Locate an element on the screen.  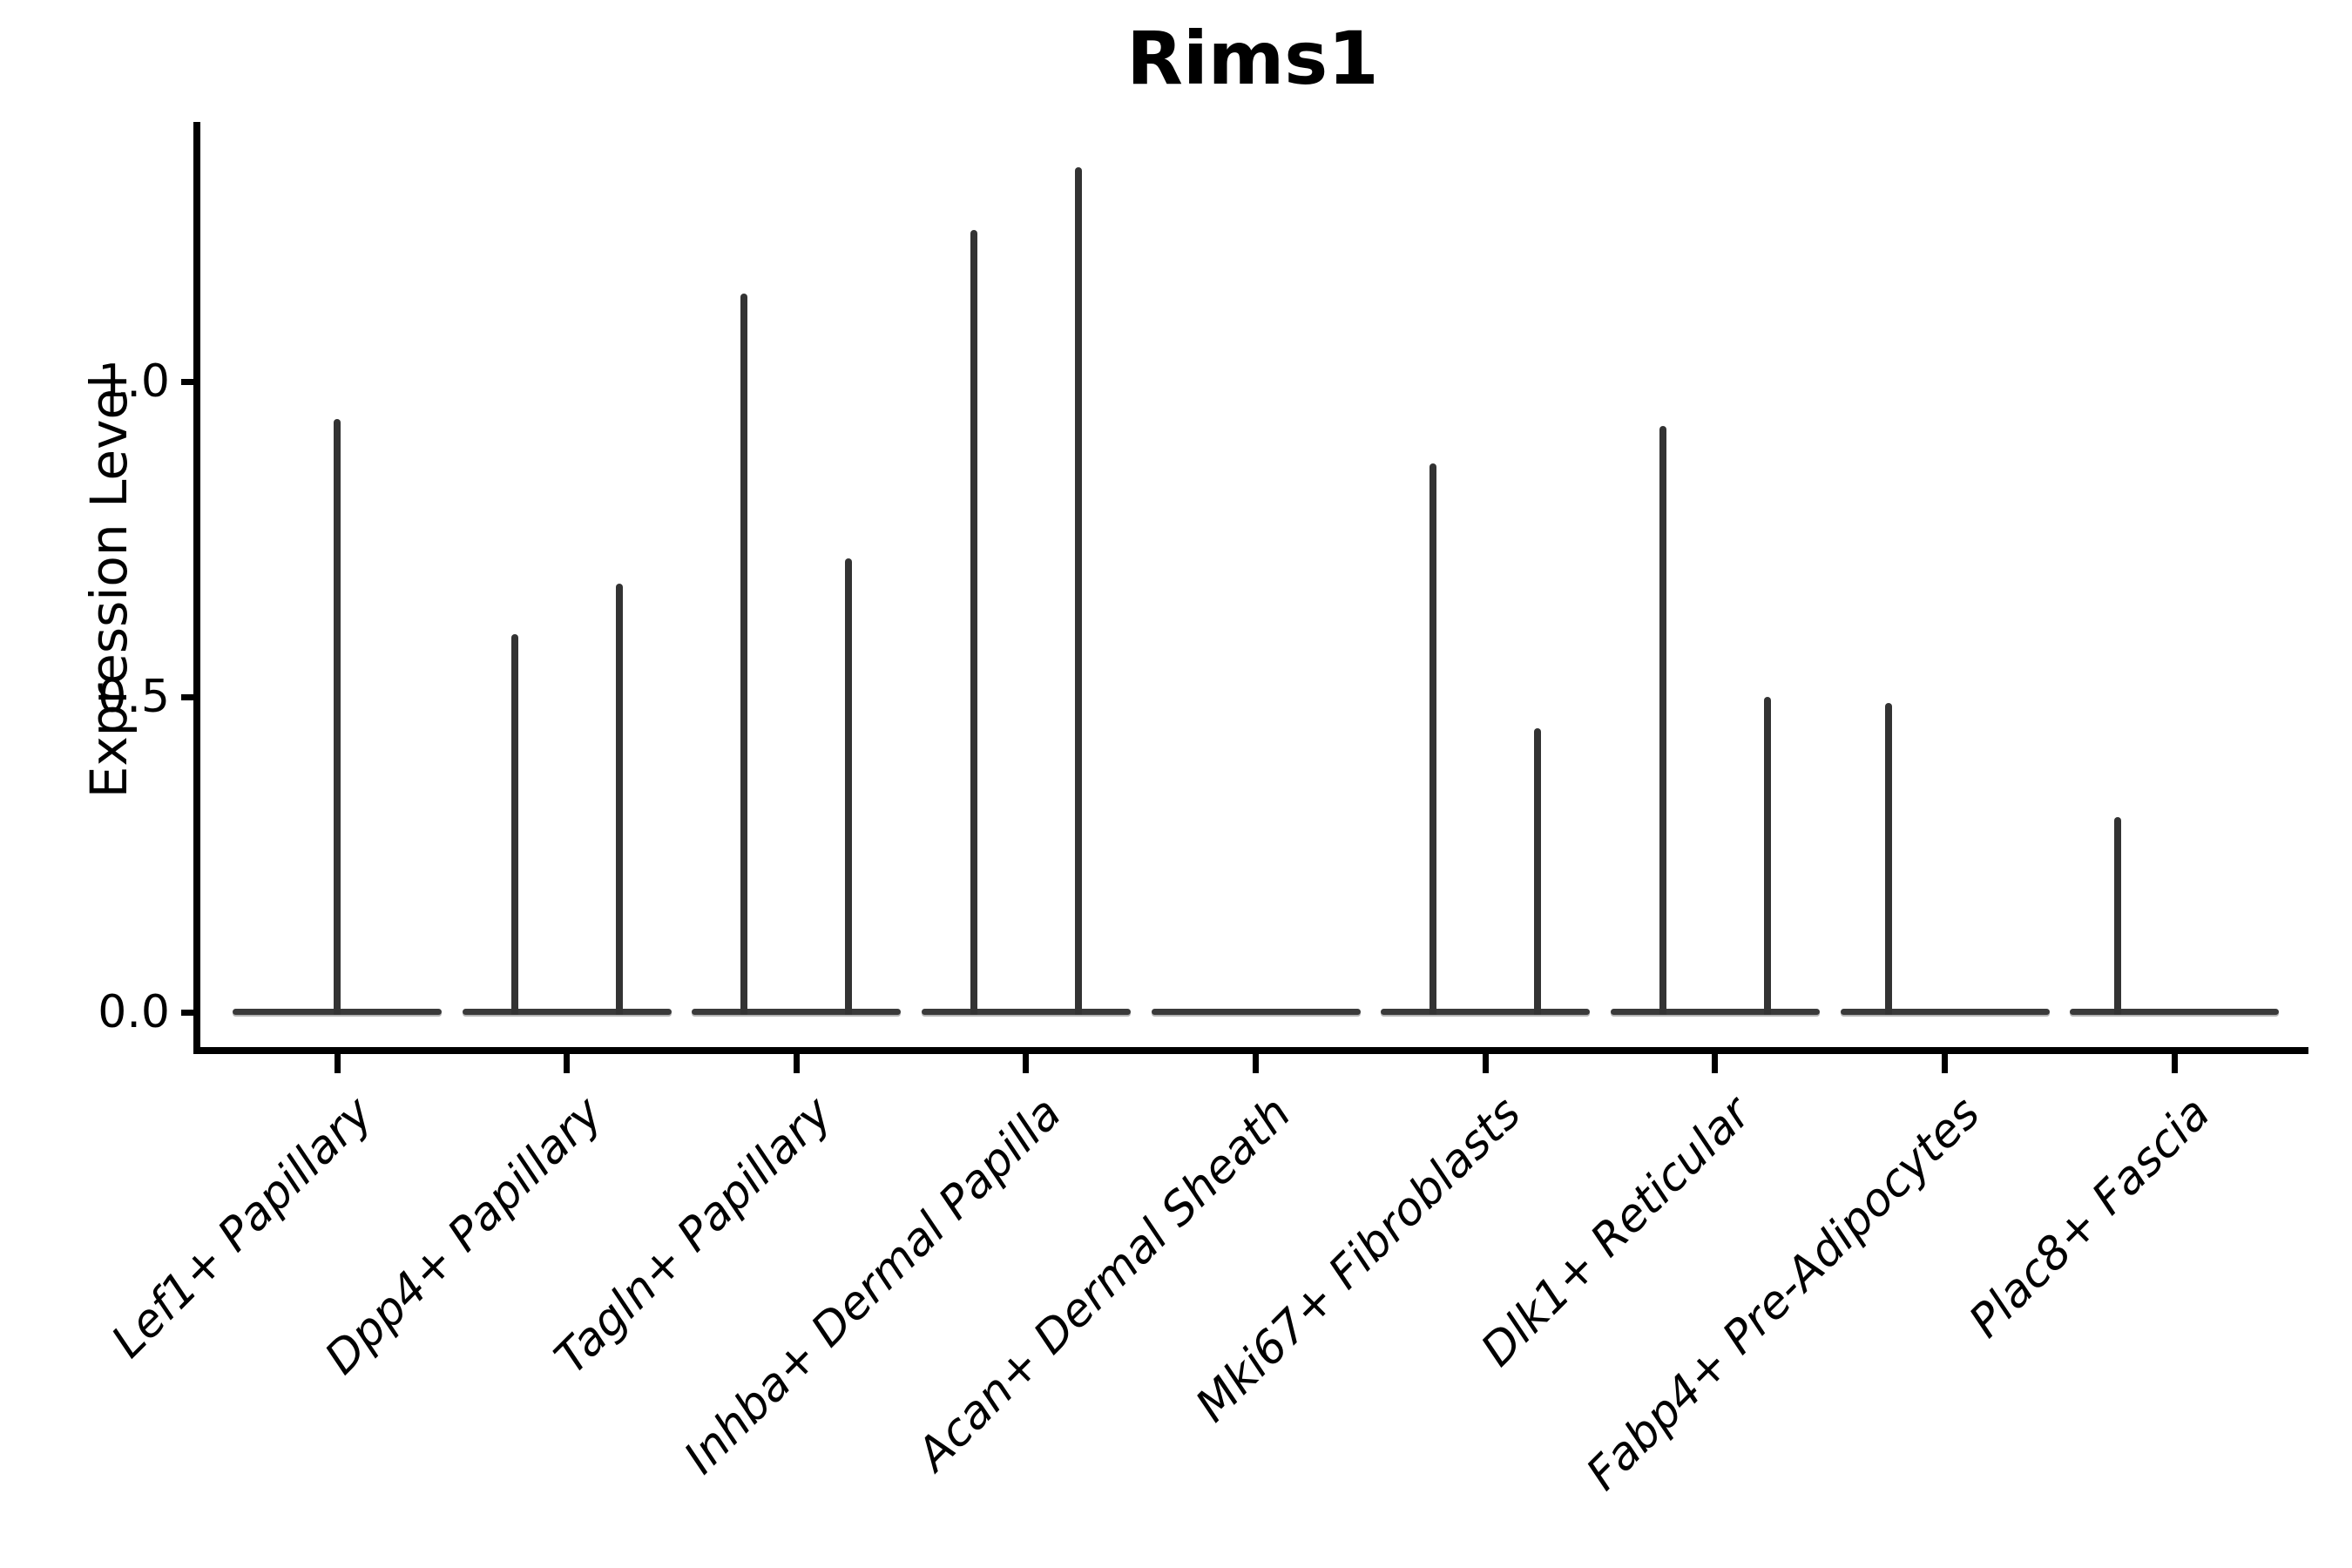
y-axis-label: Expression Level is located at coordinates (109, 586).